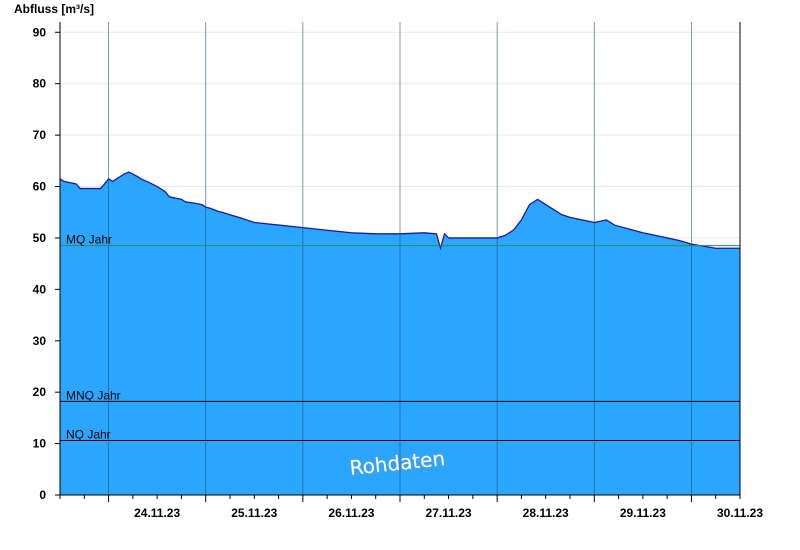 This screenshot has width=800, height=550. I want to click on x-tick-label: 29.11.23, so click(643, 513).